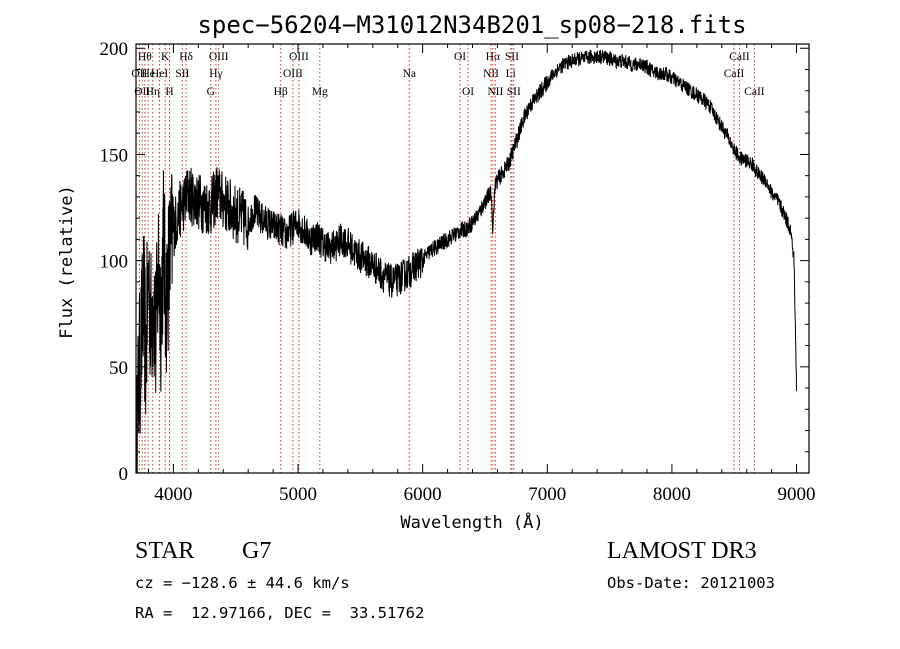 This screenshot has height=649, width=900. Describe the element at coordinates (145, 57) in the screenshot. I see `spectral-line-label: Hθ` at that location.